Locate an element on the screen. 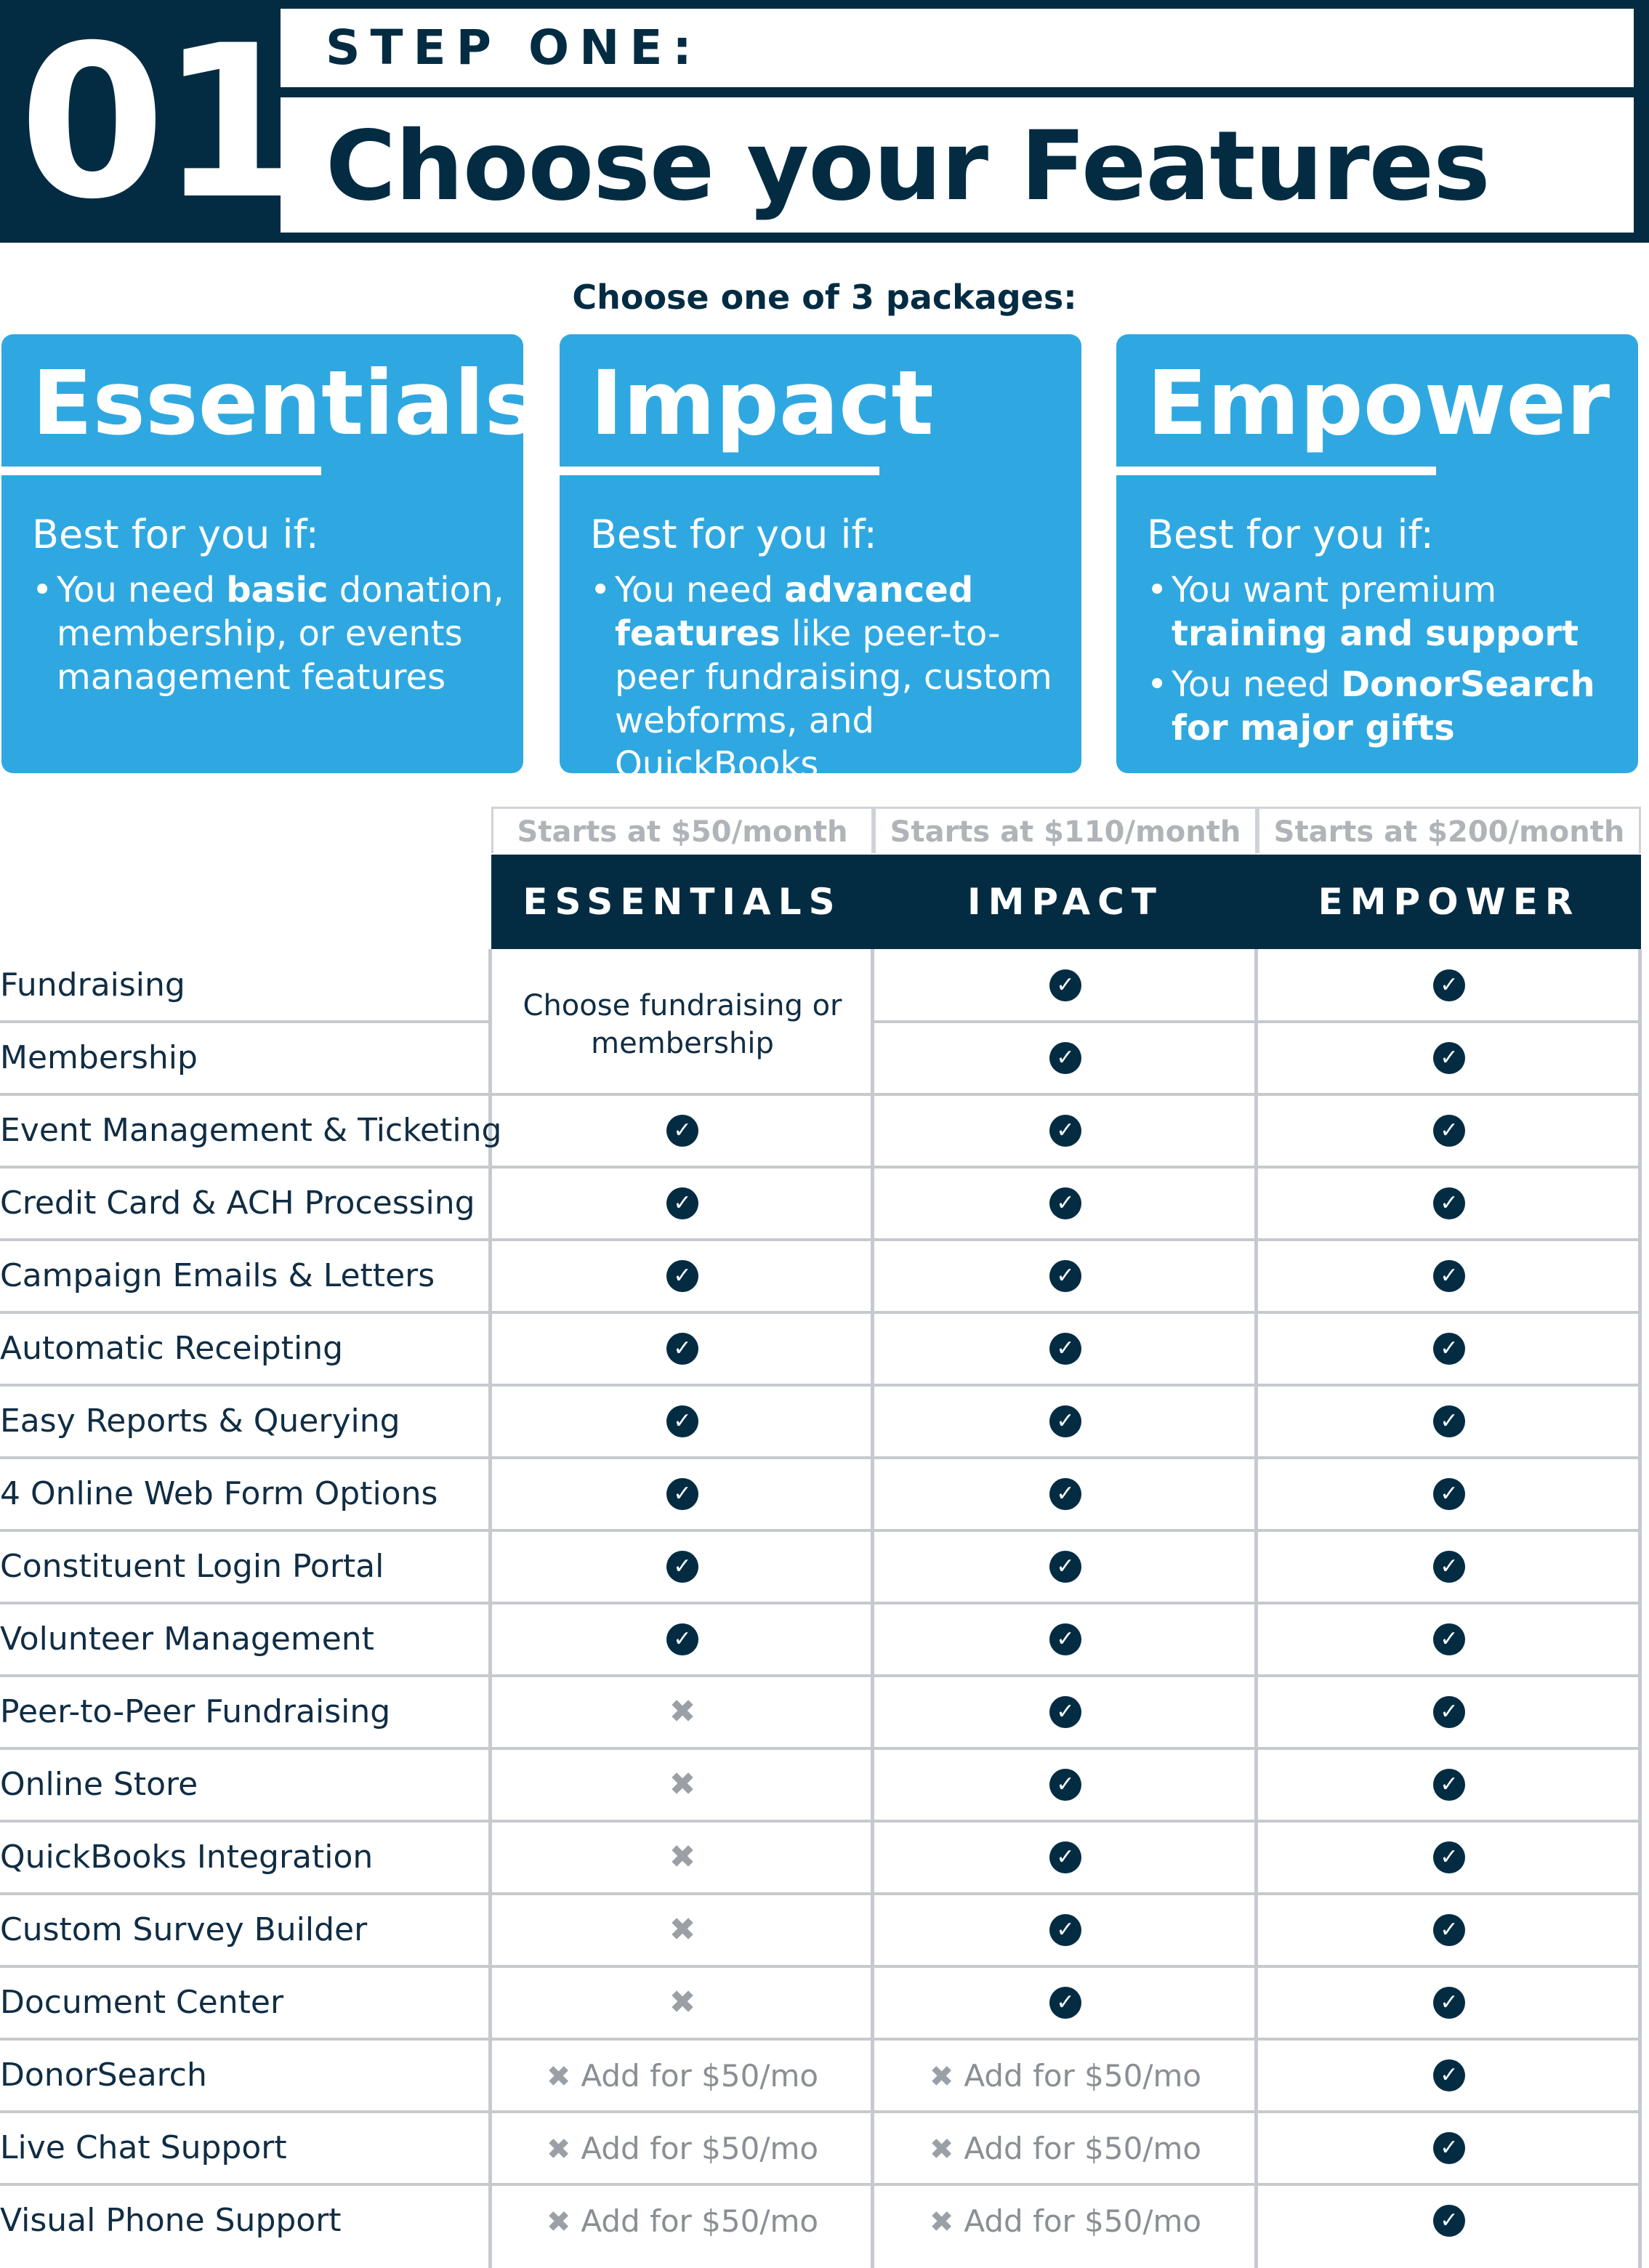 The height and width of the screenshot is (2268, 1649). package-bullet: You need DonorSearch for major gifts is located at coordinates (1386, 706).